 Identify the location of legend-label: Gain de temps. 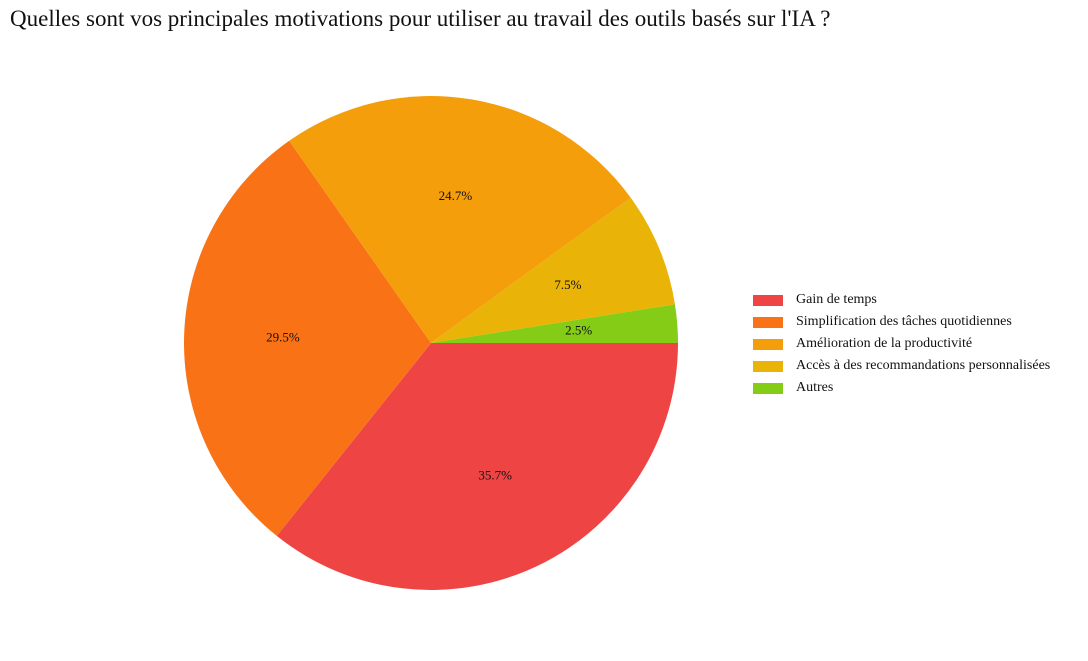
(836, 299).